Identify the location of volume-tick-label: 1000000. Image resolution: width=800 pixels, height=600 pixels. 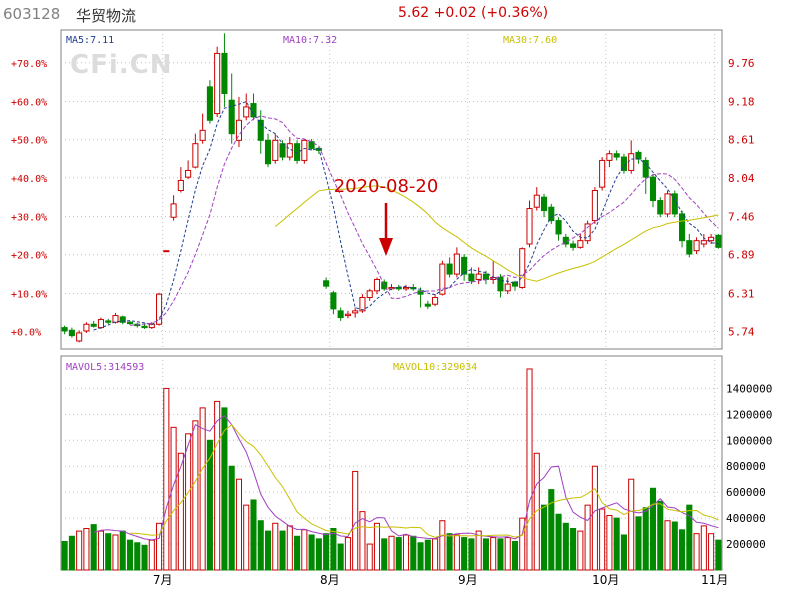
(749, 440).